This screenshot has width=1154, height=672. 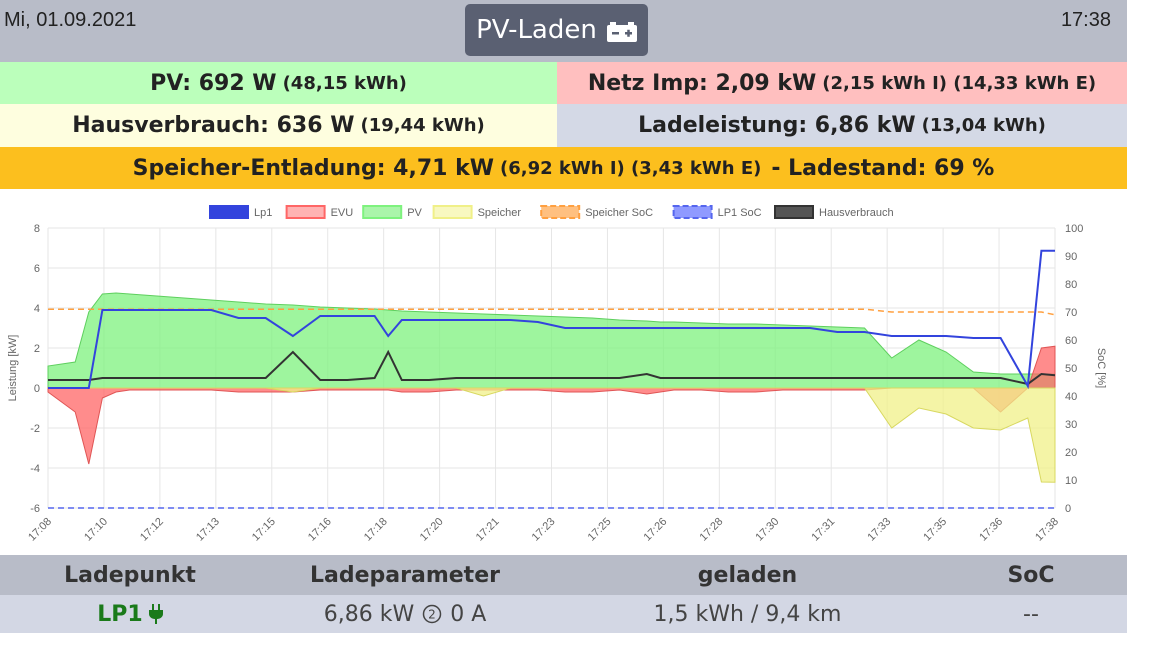 What do you see at coordinates (712, 530) in the screenshot?
I see `x-tick-label: 17:28` at bounding box center [712, 530].